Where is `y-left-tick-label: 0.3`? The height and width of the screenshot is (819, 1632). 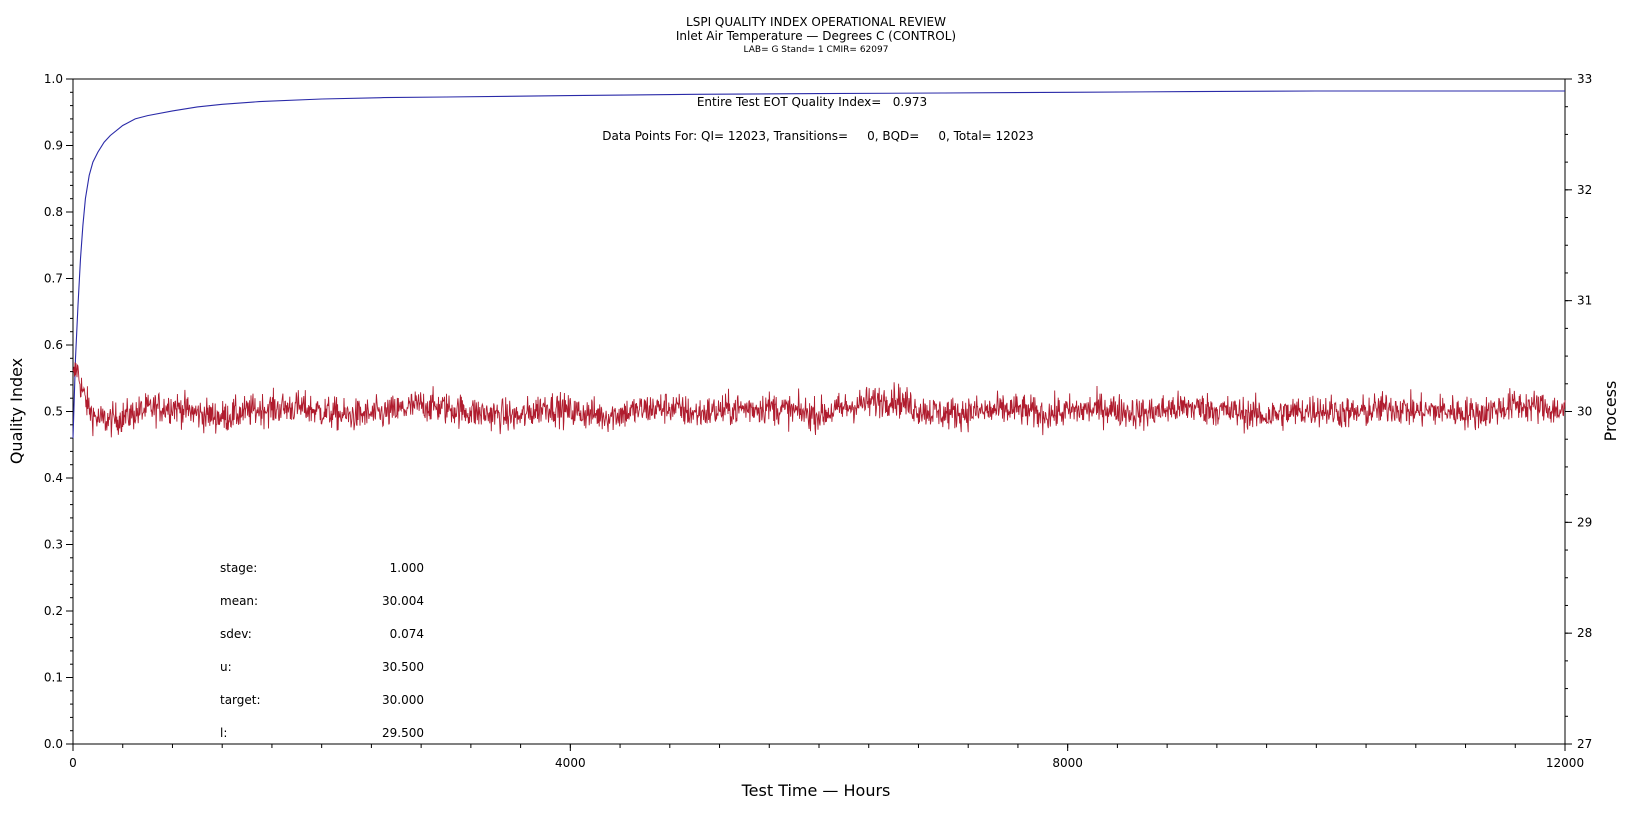
y-left-tick-label: 0.3 is located at coordinates (53, 545).